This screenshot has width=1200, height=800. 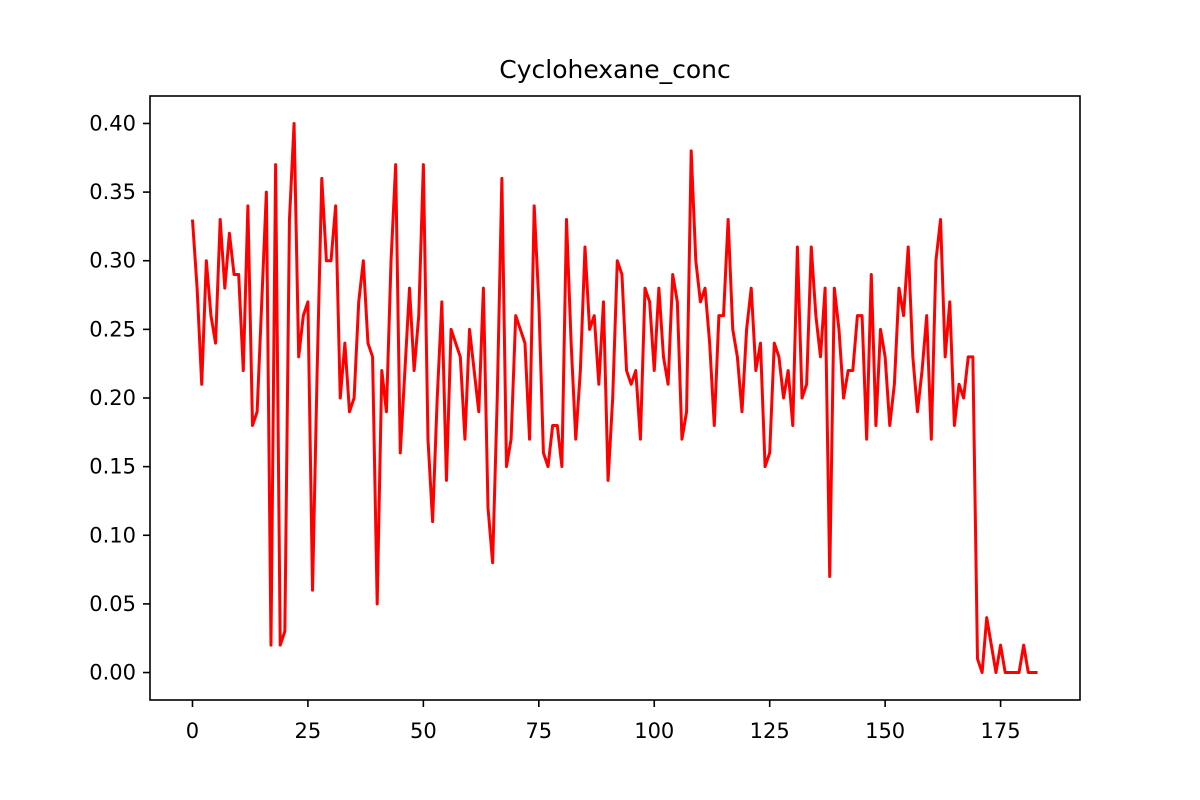 What do you see at coordinates (308, 731) in the screenshot?
I see `x-tick-label: 25` at bounding box center [308, 731].